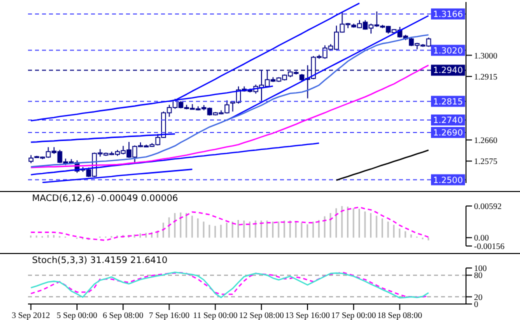 This screenshot has width=520, height=320. I want to click on ref-line-label: 1.3166, so click(448, 15).